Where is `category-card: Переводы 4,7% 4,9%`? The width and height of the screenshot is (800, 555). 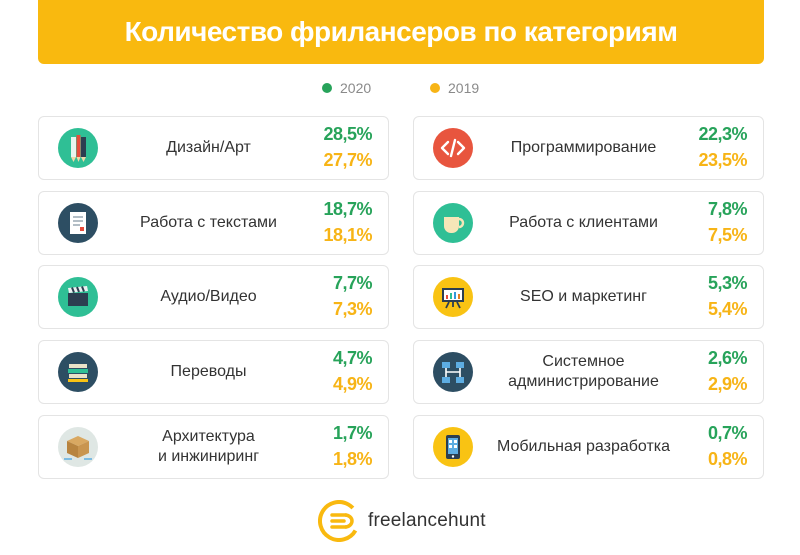 category-card: Переводы 4,7% 4,9% is located at coordinates (213, 372).